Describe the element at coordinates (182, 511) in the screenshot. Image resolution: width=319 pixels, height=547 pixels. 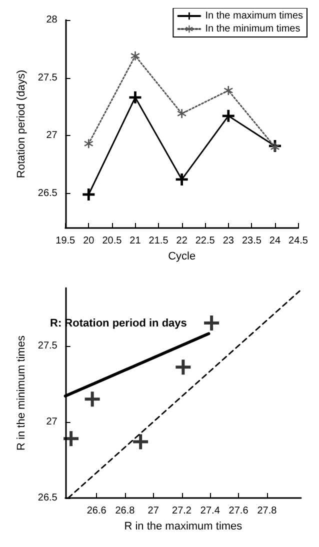
I see `x-tick-label: 27.2` at that location.